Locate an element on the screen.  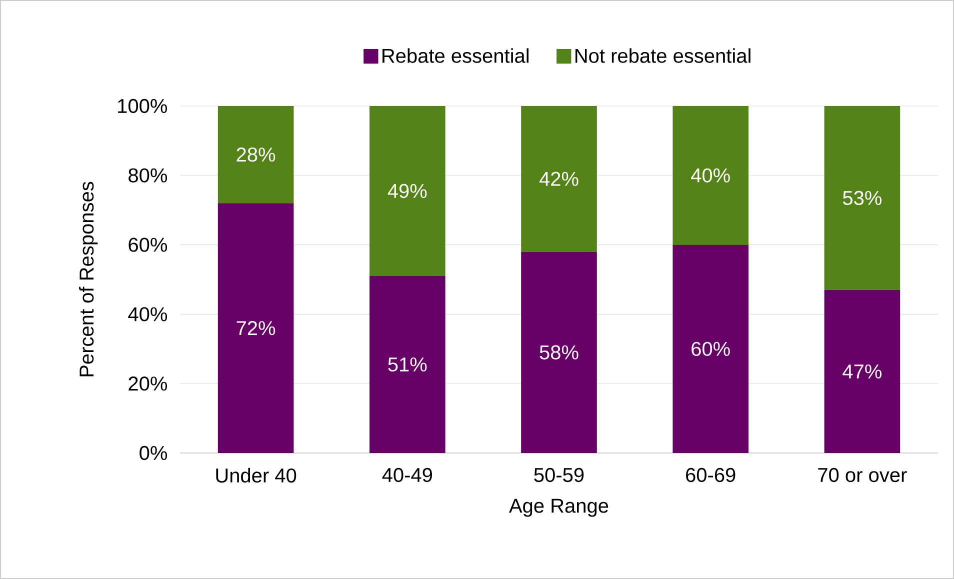
x-tick-label: 40-49 is located at coordinates (407, 475).